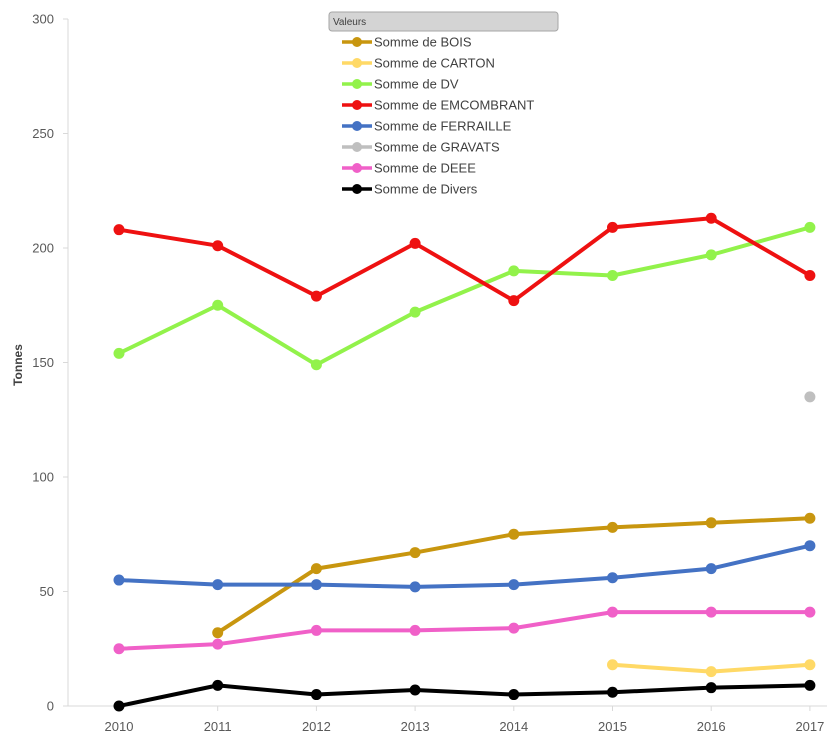  What do you see at coordinates (43, 477) in the screenshot?
I see `y-tick-label: 100` at bounding box center [43, 477].